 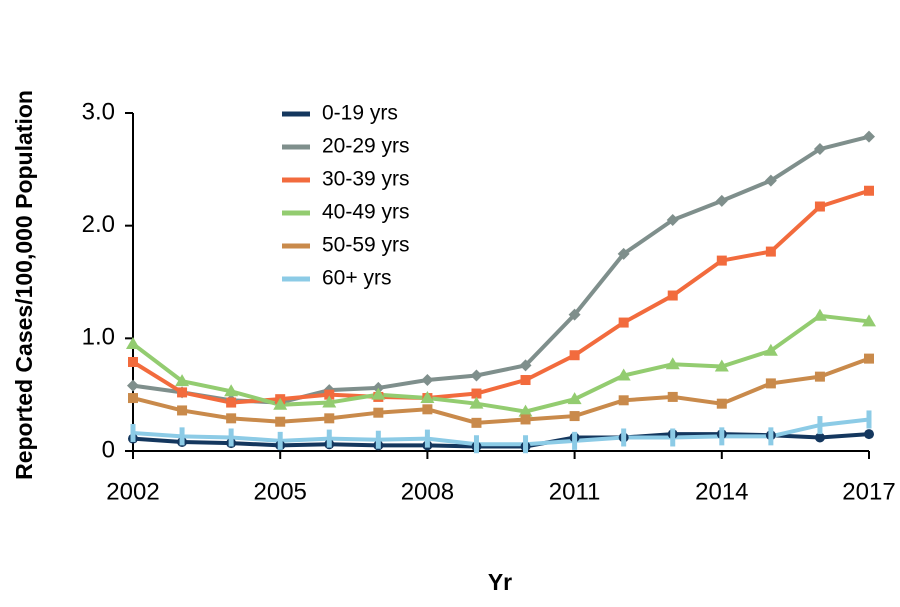 What do you see at coordinates (721, 491) in the screenshot?
I see `x-tick-label: 2014` at bounding box center [721, 491].